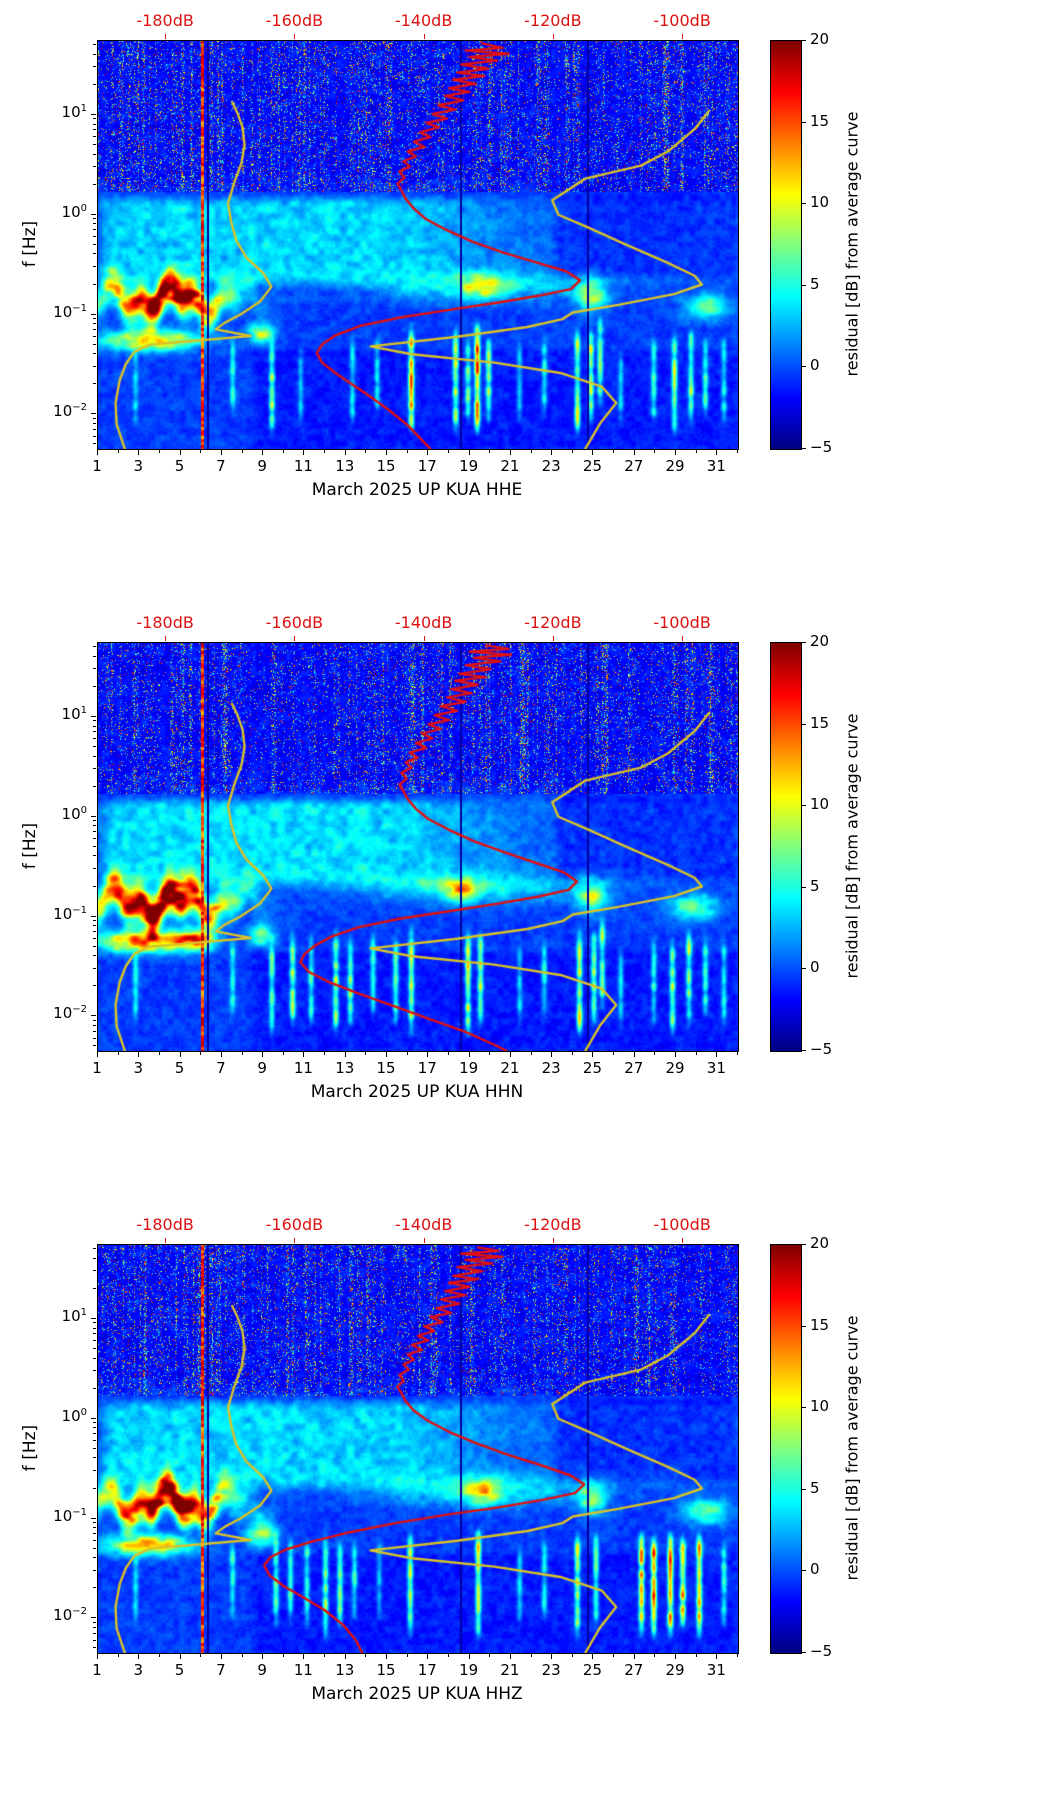 The width and height of the screenshot is (1052, 1806). What do you see at coordinates (386, 1068) in the screenshot?
I see `x-tick-label: 15` at bounding box center [386, 1068].